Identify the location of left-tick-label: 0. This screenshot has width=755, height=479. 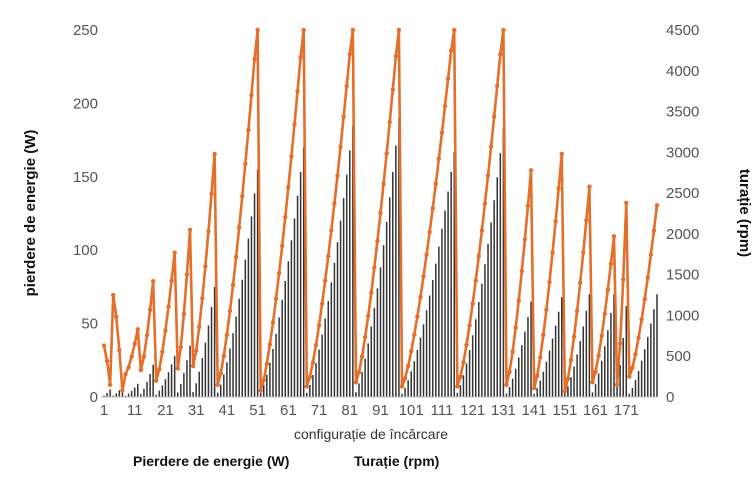
(94, 397).